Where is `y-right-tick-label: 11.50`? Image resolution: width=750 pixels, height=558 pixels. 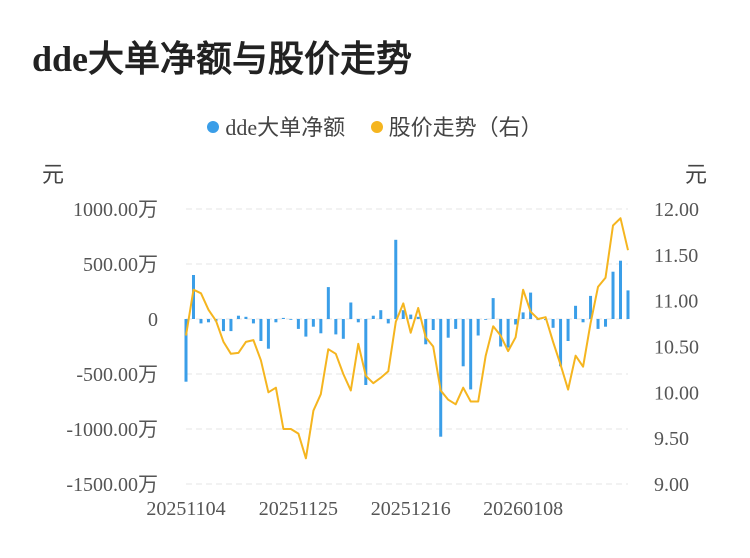
y-right-tick-label: 11.50 is located at coordinates (676, 256).